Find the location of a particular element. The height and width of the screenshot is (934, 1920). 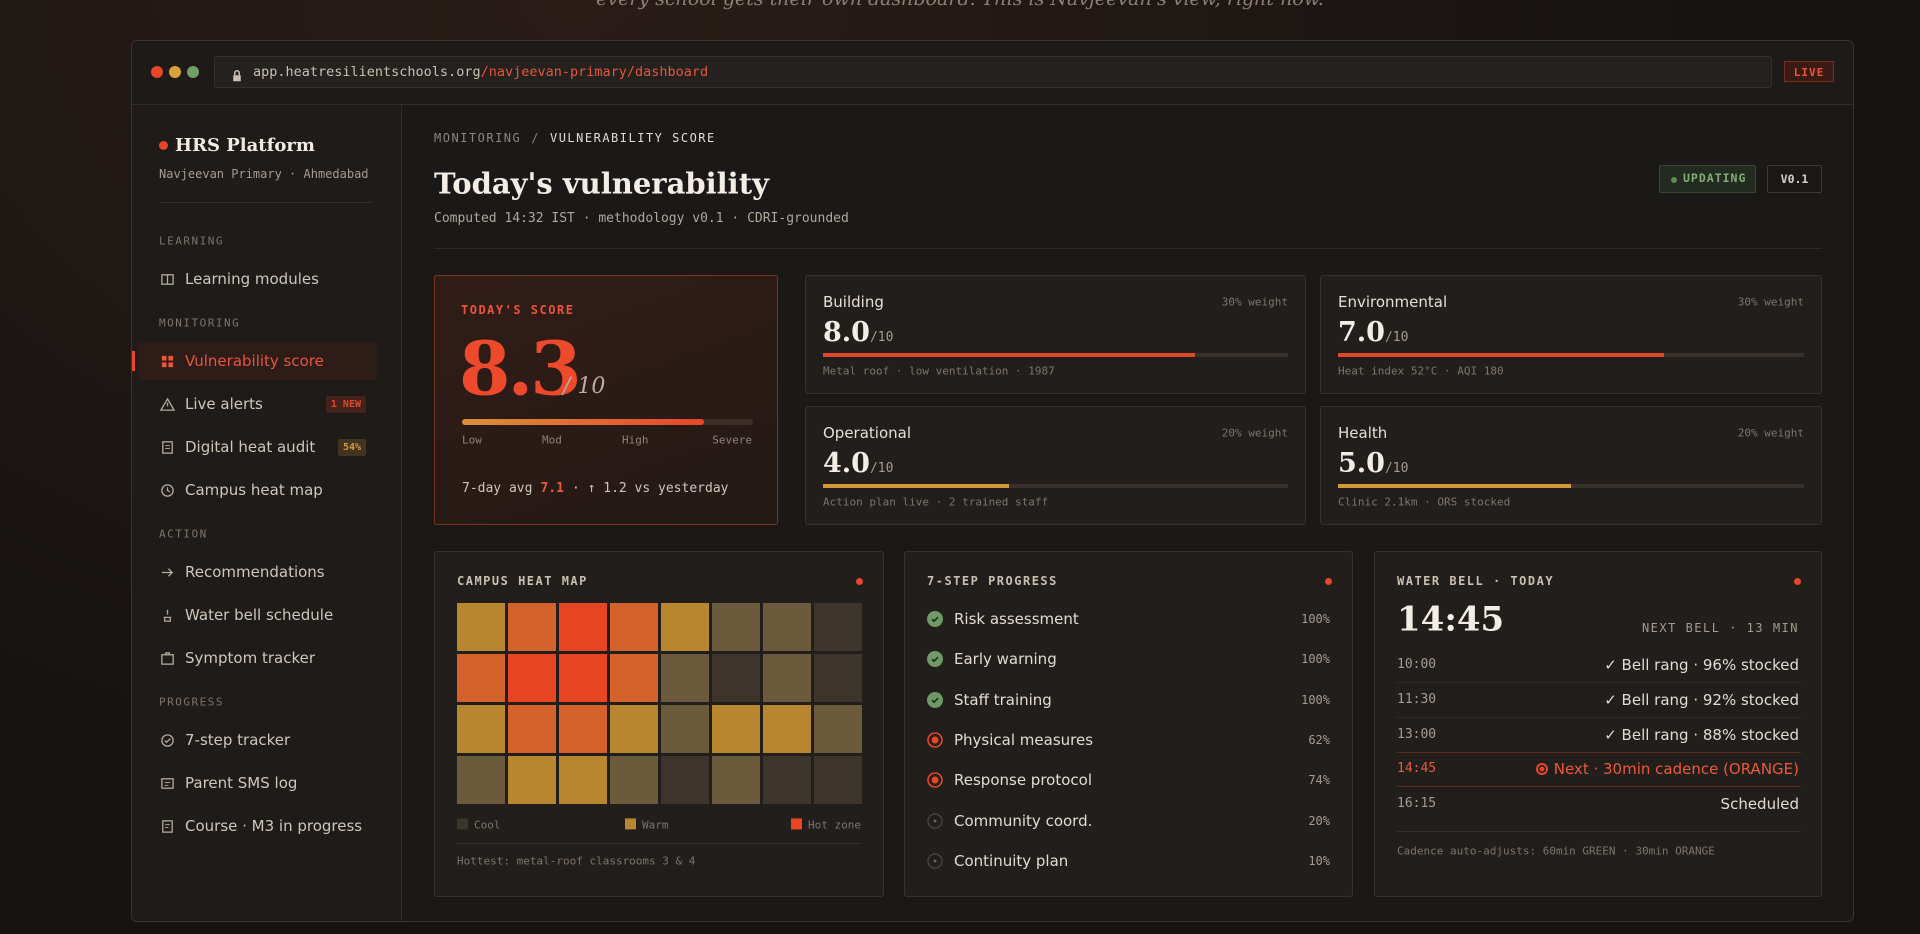

component-note: Heat index 52°C · AQI 180 is located at coordinates (1421, 371).